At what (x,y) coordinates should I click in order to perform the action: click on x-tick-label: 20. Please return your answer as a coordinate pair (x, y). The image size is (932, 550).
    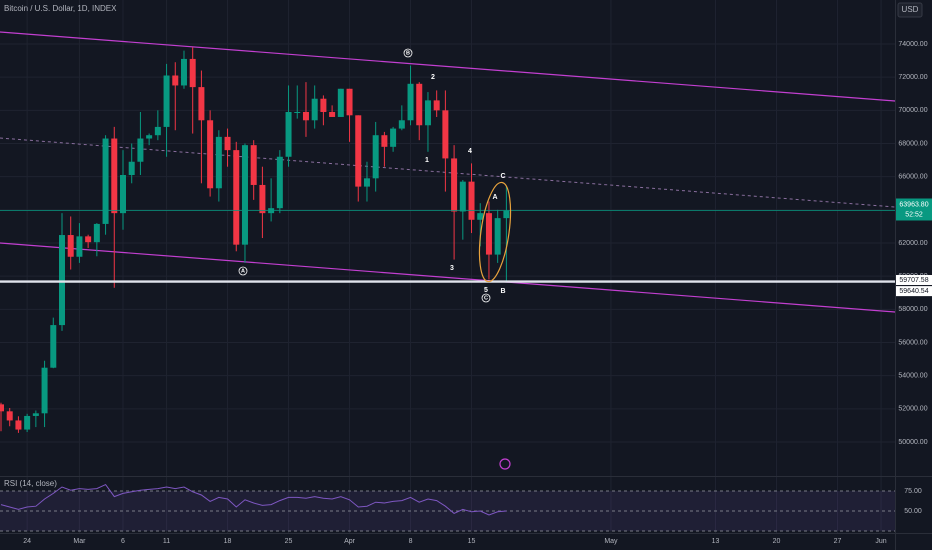
    Looking at the image, I should click on (777, 541).